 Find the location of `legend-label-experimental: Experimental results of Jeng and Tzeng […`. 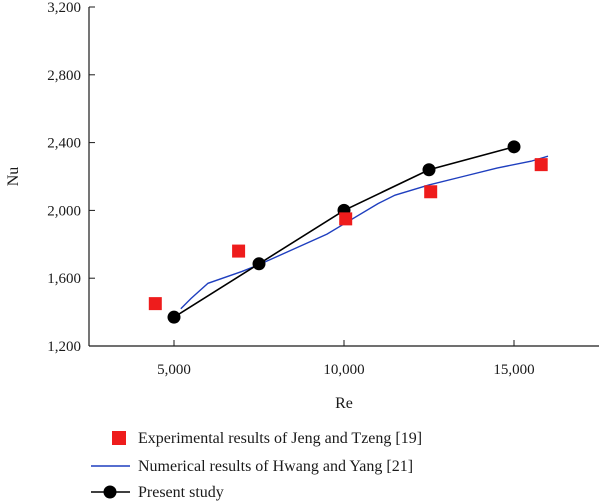

legend-label-experimental: Experimental results of Jeng and Tzeng [… is located at coordinates (280, 438).